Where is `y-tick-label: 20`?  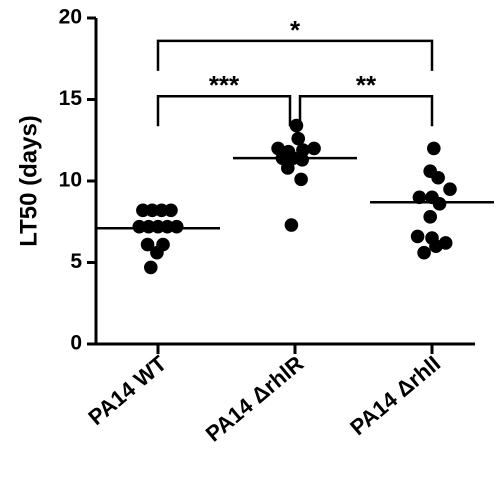
y-tick-label: 20 is located at coordinates (70, 17).